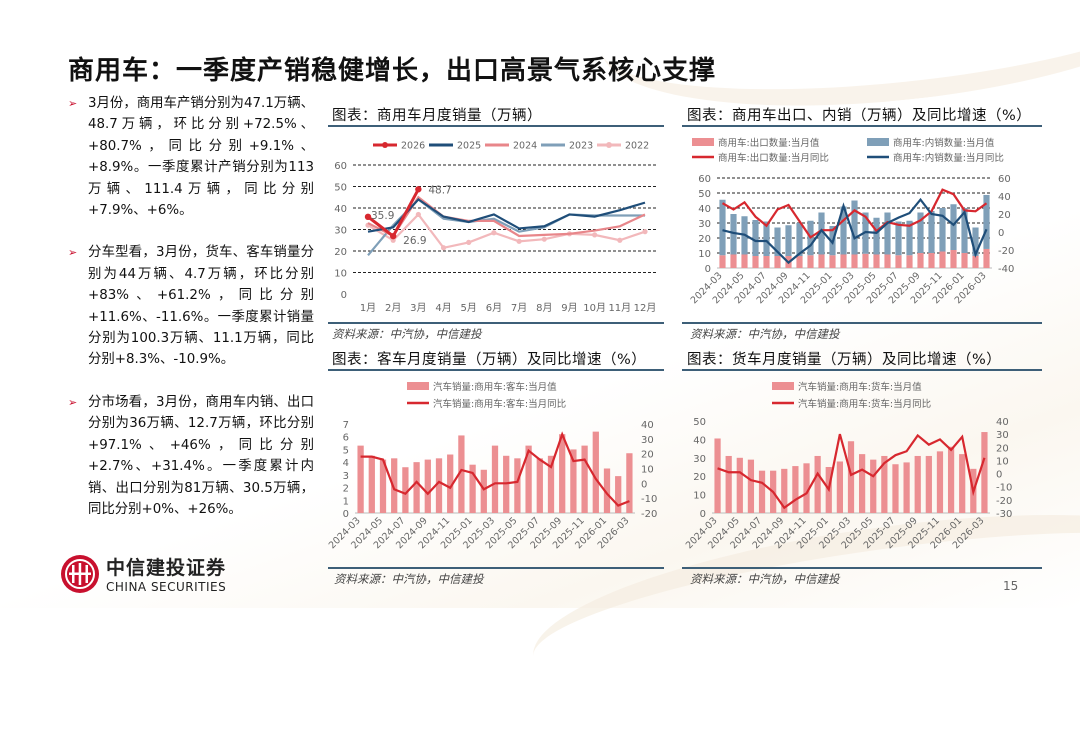  What do you see at coordinates (437, 116) in the screenshot?
I see `chart-title-cv-monthly: 图表：商用车月度销量（万辆）` at bounding box center [437, 116].